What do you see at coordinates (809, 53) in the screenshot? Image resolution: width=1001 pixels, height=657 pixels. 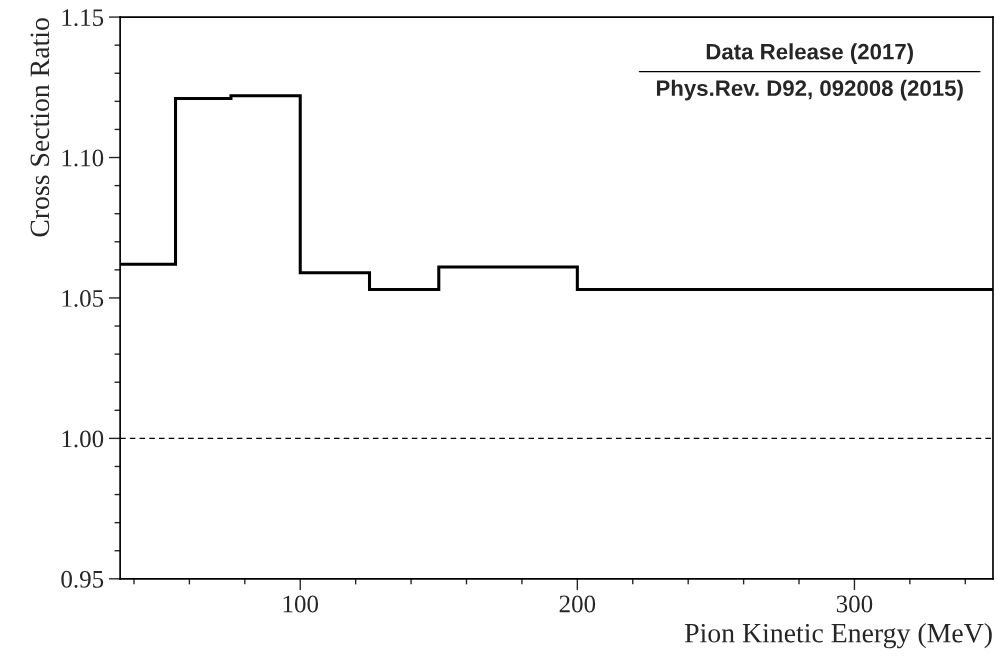 I see `annotation: Data Release (2017)` at bounding box center [809, 53].